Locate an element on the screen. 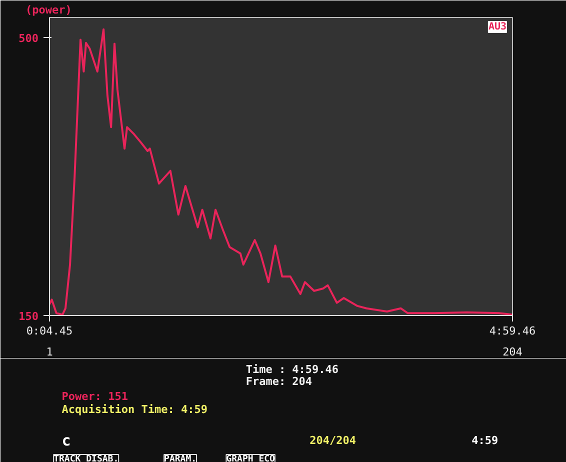 This screenshot has height=462, width=566. x-tick-label: 204 is located at coordinates (512, 352).